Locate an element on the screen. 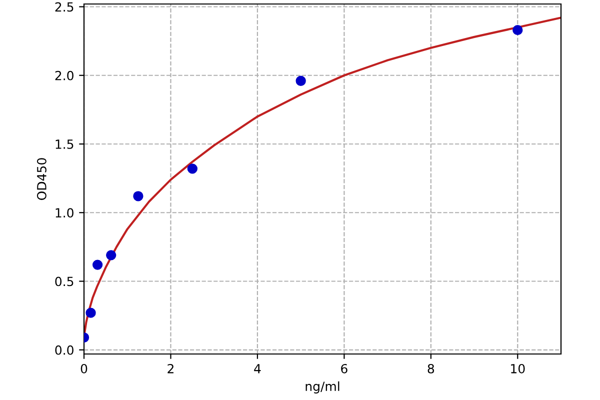  y-tick-label: 1.5 is located at coordinates (65, 144).